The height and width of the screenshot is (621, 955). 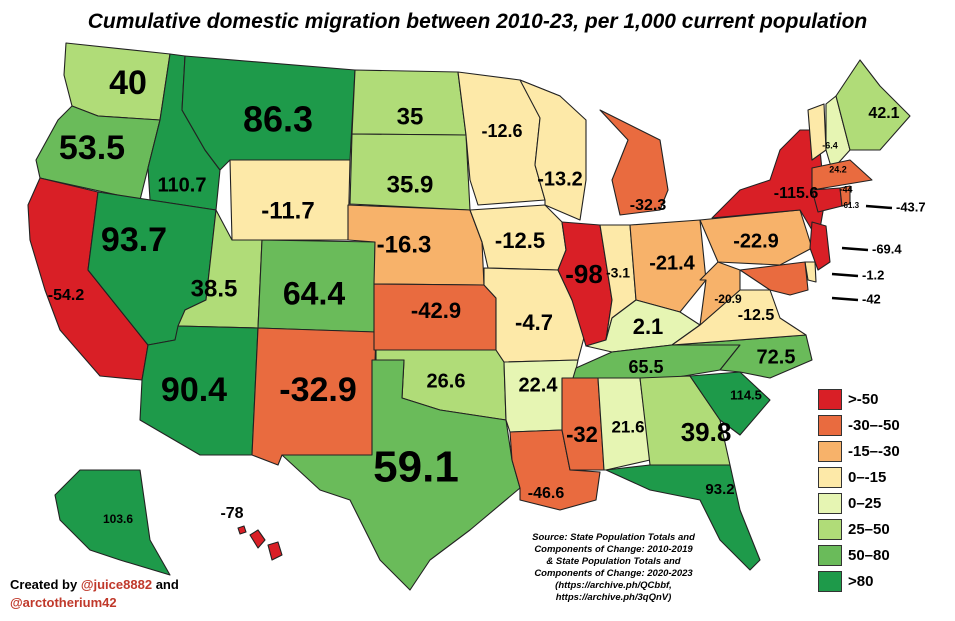 I want to click on source-line: Components of Change: 2010-2019, so click(x=613, y=549).